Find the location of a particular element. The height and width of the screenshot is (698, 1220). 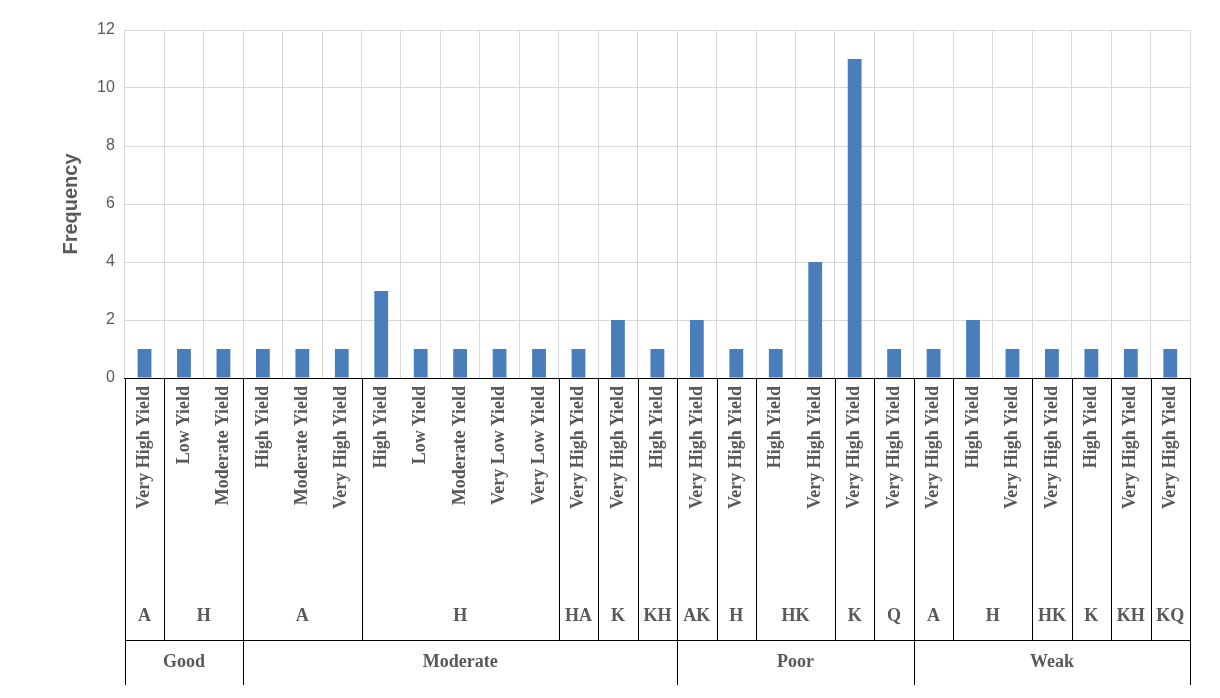

y-tick-label: 8 is located at coordinates (110, 145).